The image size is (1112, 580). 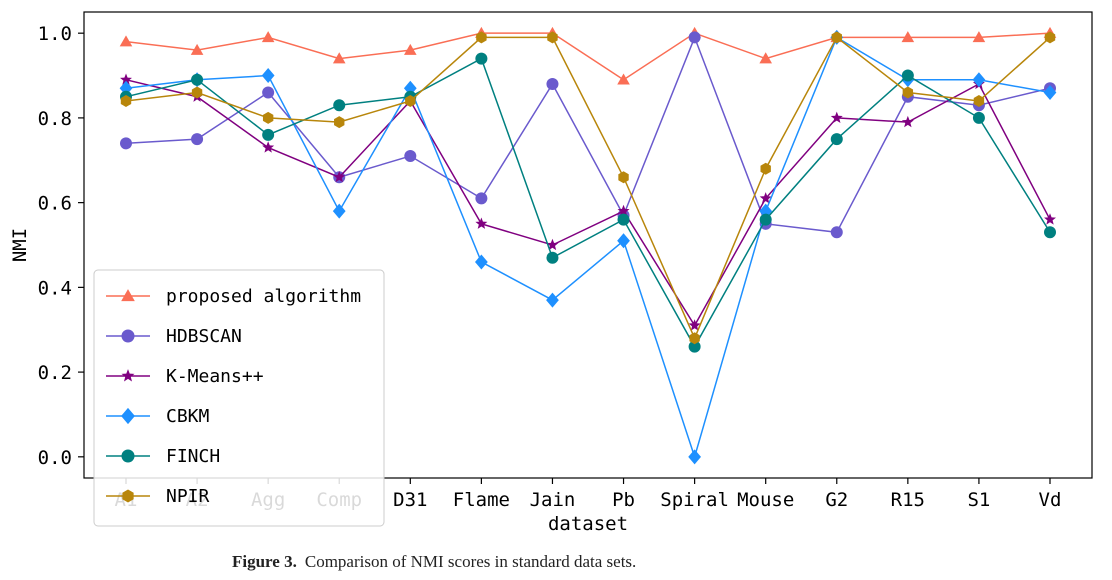 What do you see at coordinates (978, 500) in the screenshot?
I see `x-tick-label: S1` at bounding box center [978, 500].